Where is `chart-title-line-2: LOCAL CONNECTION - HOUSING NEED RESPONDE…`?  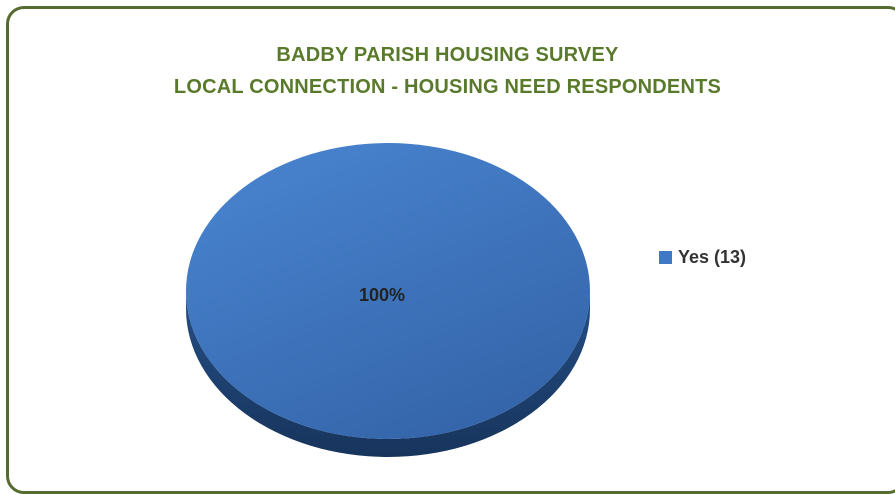 chart-title-line-2: LOCAL CONNECTION - HOUSING NEED RESPONDE… is located at coordinates (447, 87).